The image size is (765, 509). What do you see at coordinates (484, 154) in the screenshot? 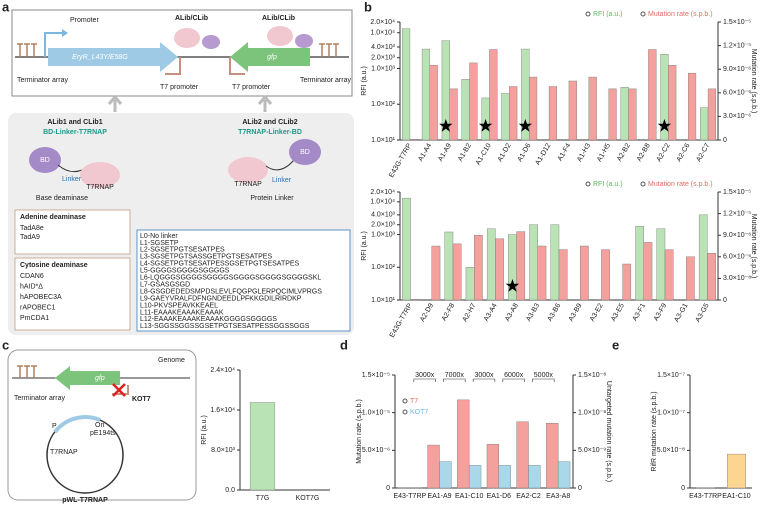
I see `x-tick-label: A1-C10` at bounding box center [484, 154].